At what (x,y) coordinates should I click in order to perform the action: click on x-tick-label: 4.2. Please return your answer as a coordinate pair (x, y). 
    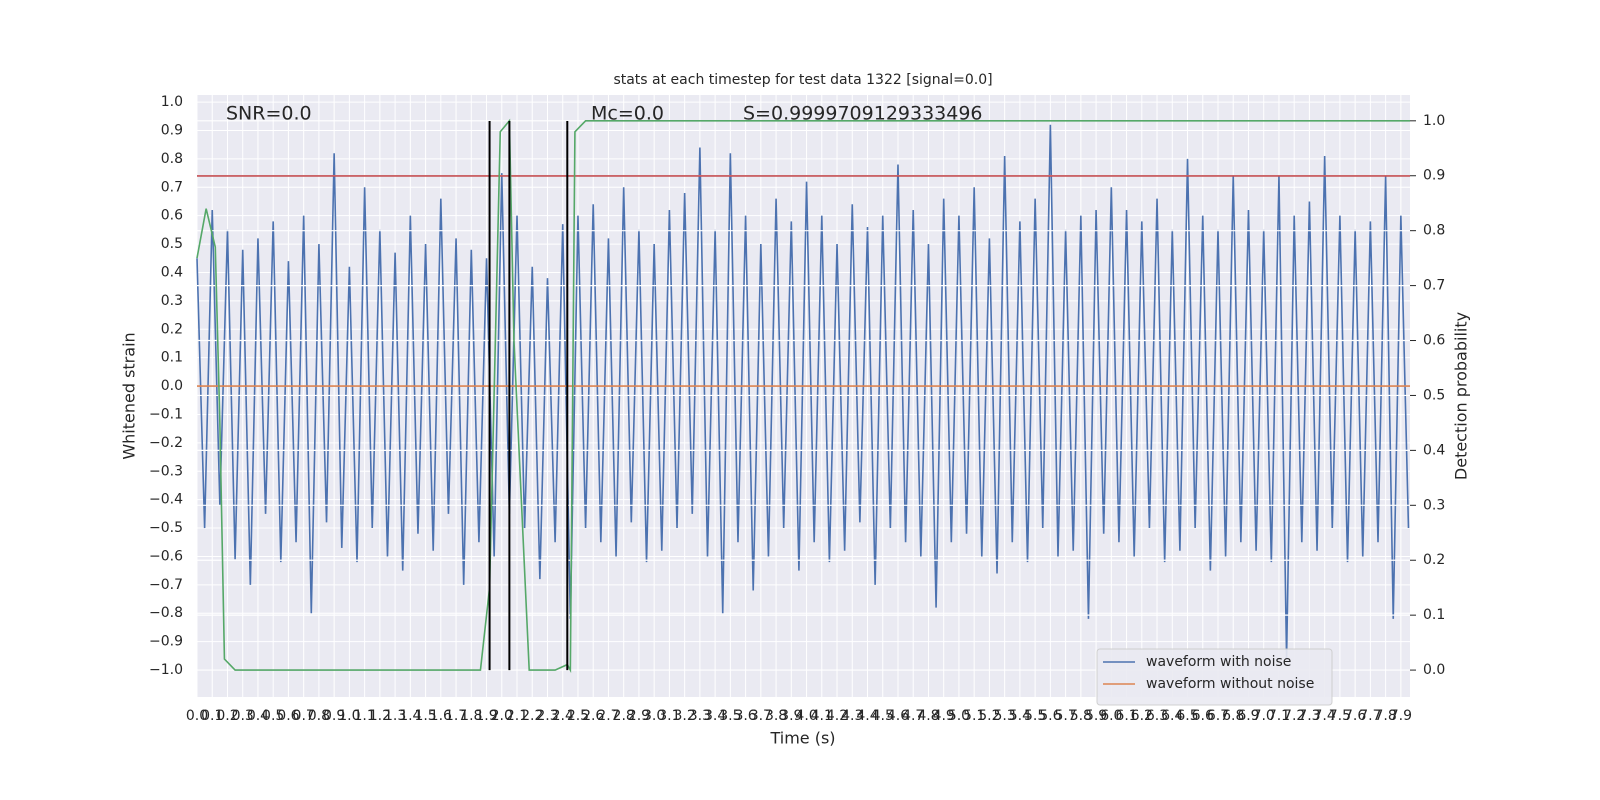
    Looking at the image, I should click on (837, 716).